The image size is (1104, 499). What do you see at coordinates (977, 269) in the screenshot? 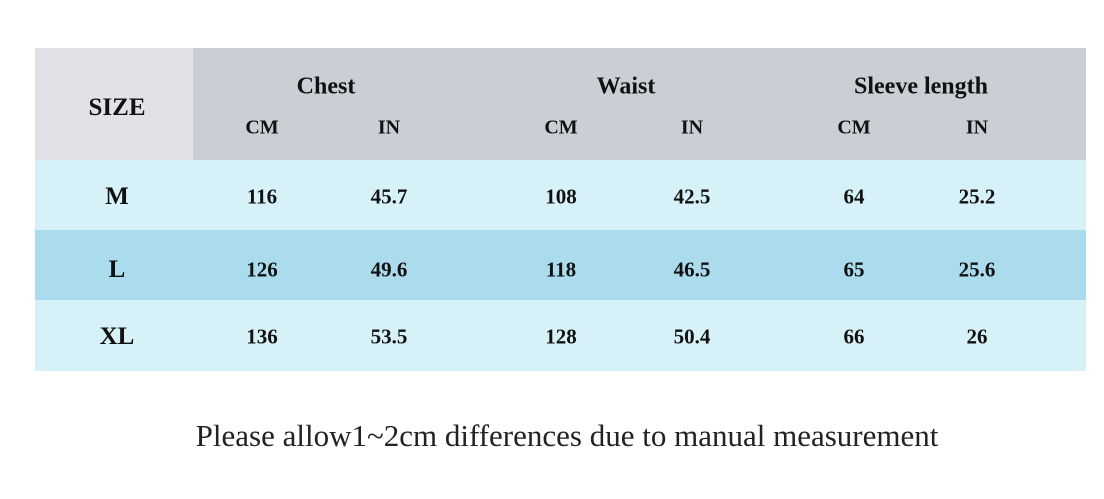
I see `cell-value: 25.6` at bounding box center [977, 269].